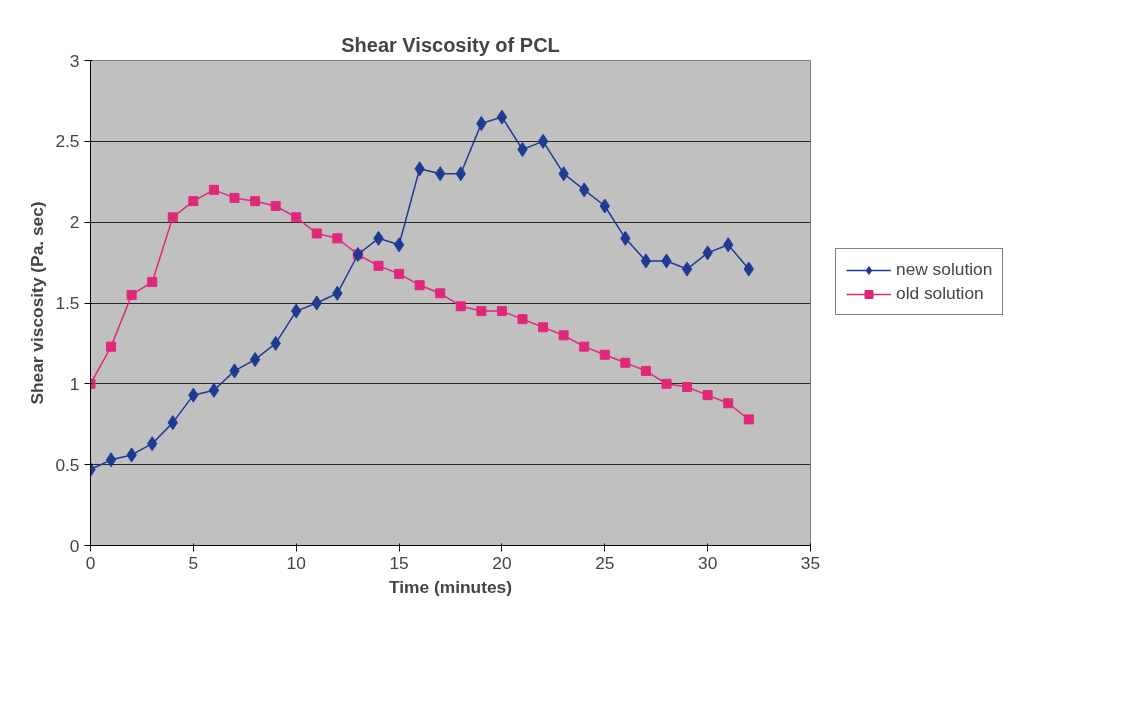 Image resolution: width=1133 pixels, height=727 pixels. What do you see at coordinates (502, 562) in the screenshot?
I see `x-tick-label: 20` at bounding box center [502, 562].